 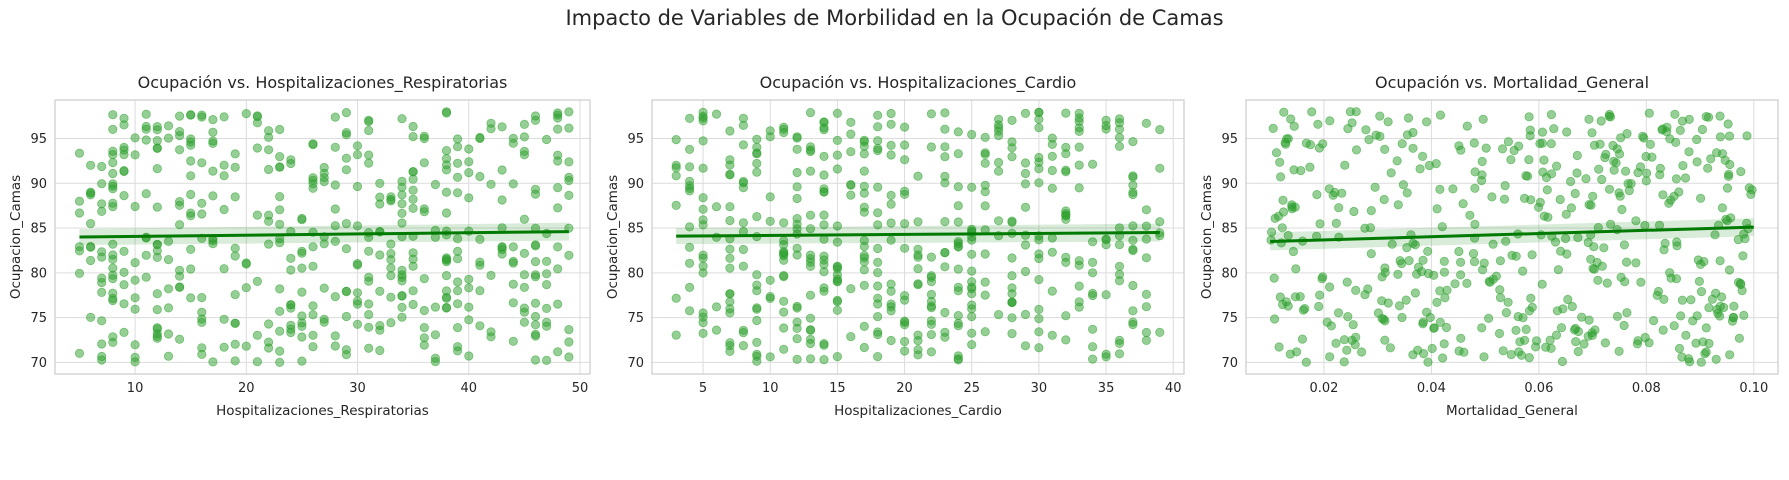 What do you see at coordinates (635, 273) in the screenshot?
I see `y-tick-label: 80` at bounding box center [635, 273].